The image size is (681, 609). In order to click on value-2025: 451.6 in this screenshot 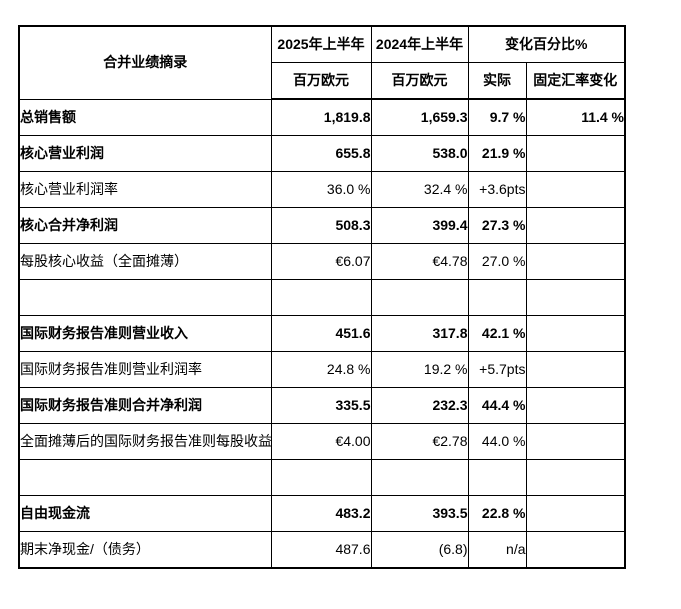, I will do `click(321, 333)`.